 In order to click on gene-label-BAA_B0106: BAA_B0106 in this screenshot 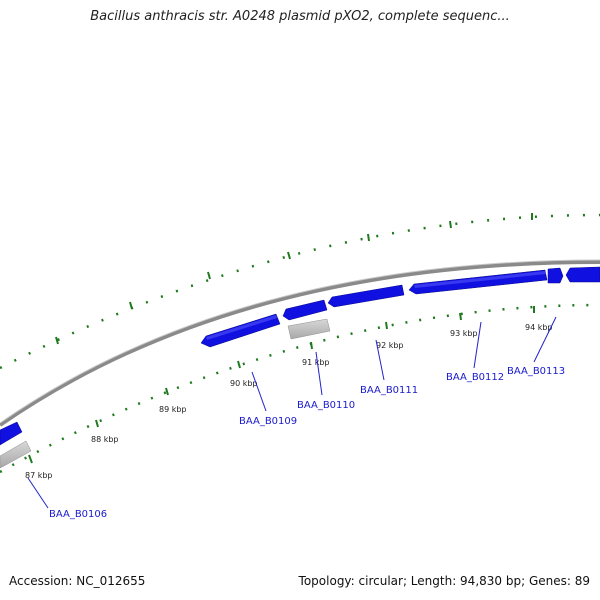, I will do `click(78, 514)`.